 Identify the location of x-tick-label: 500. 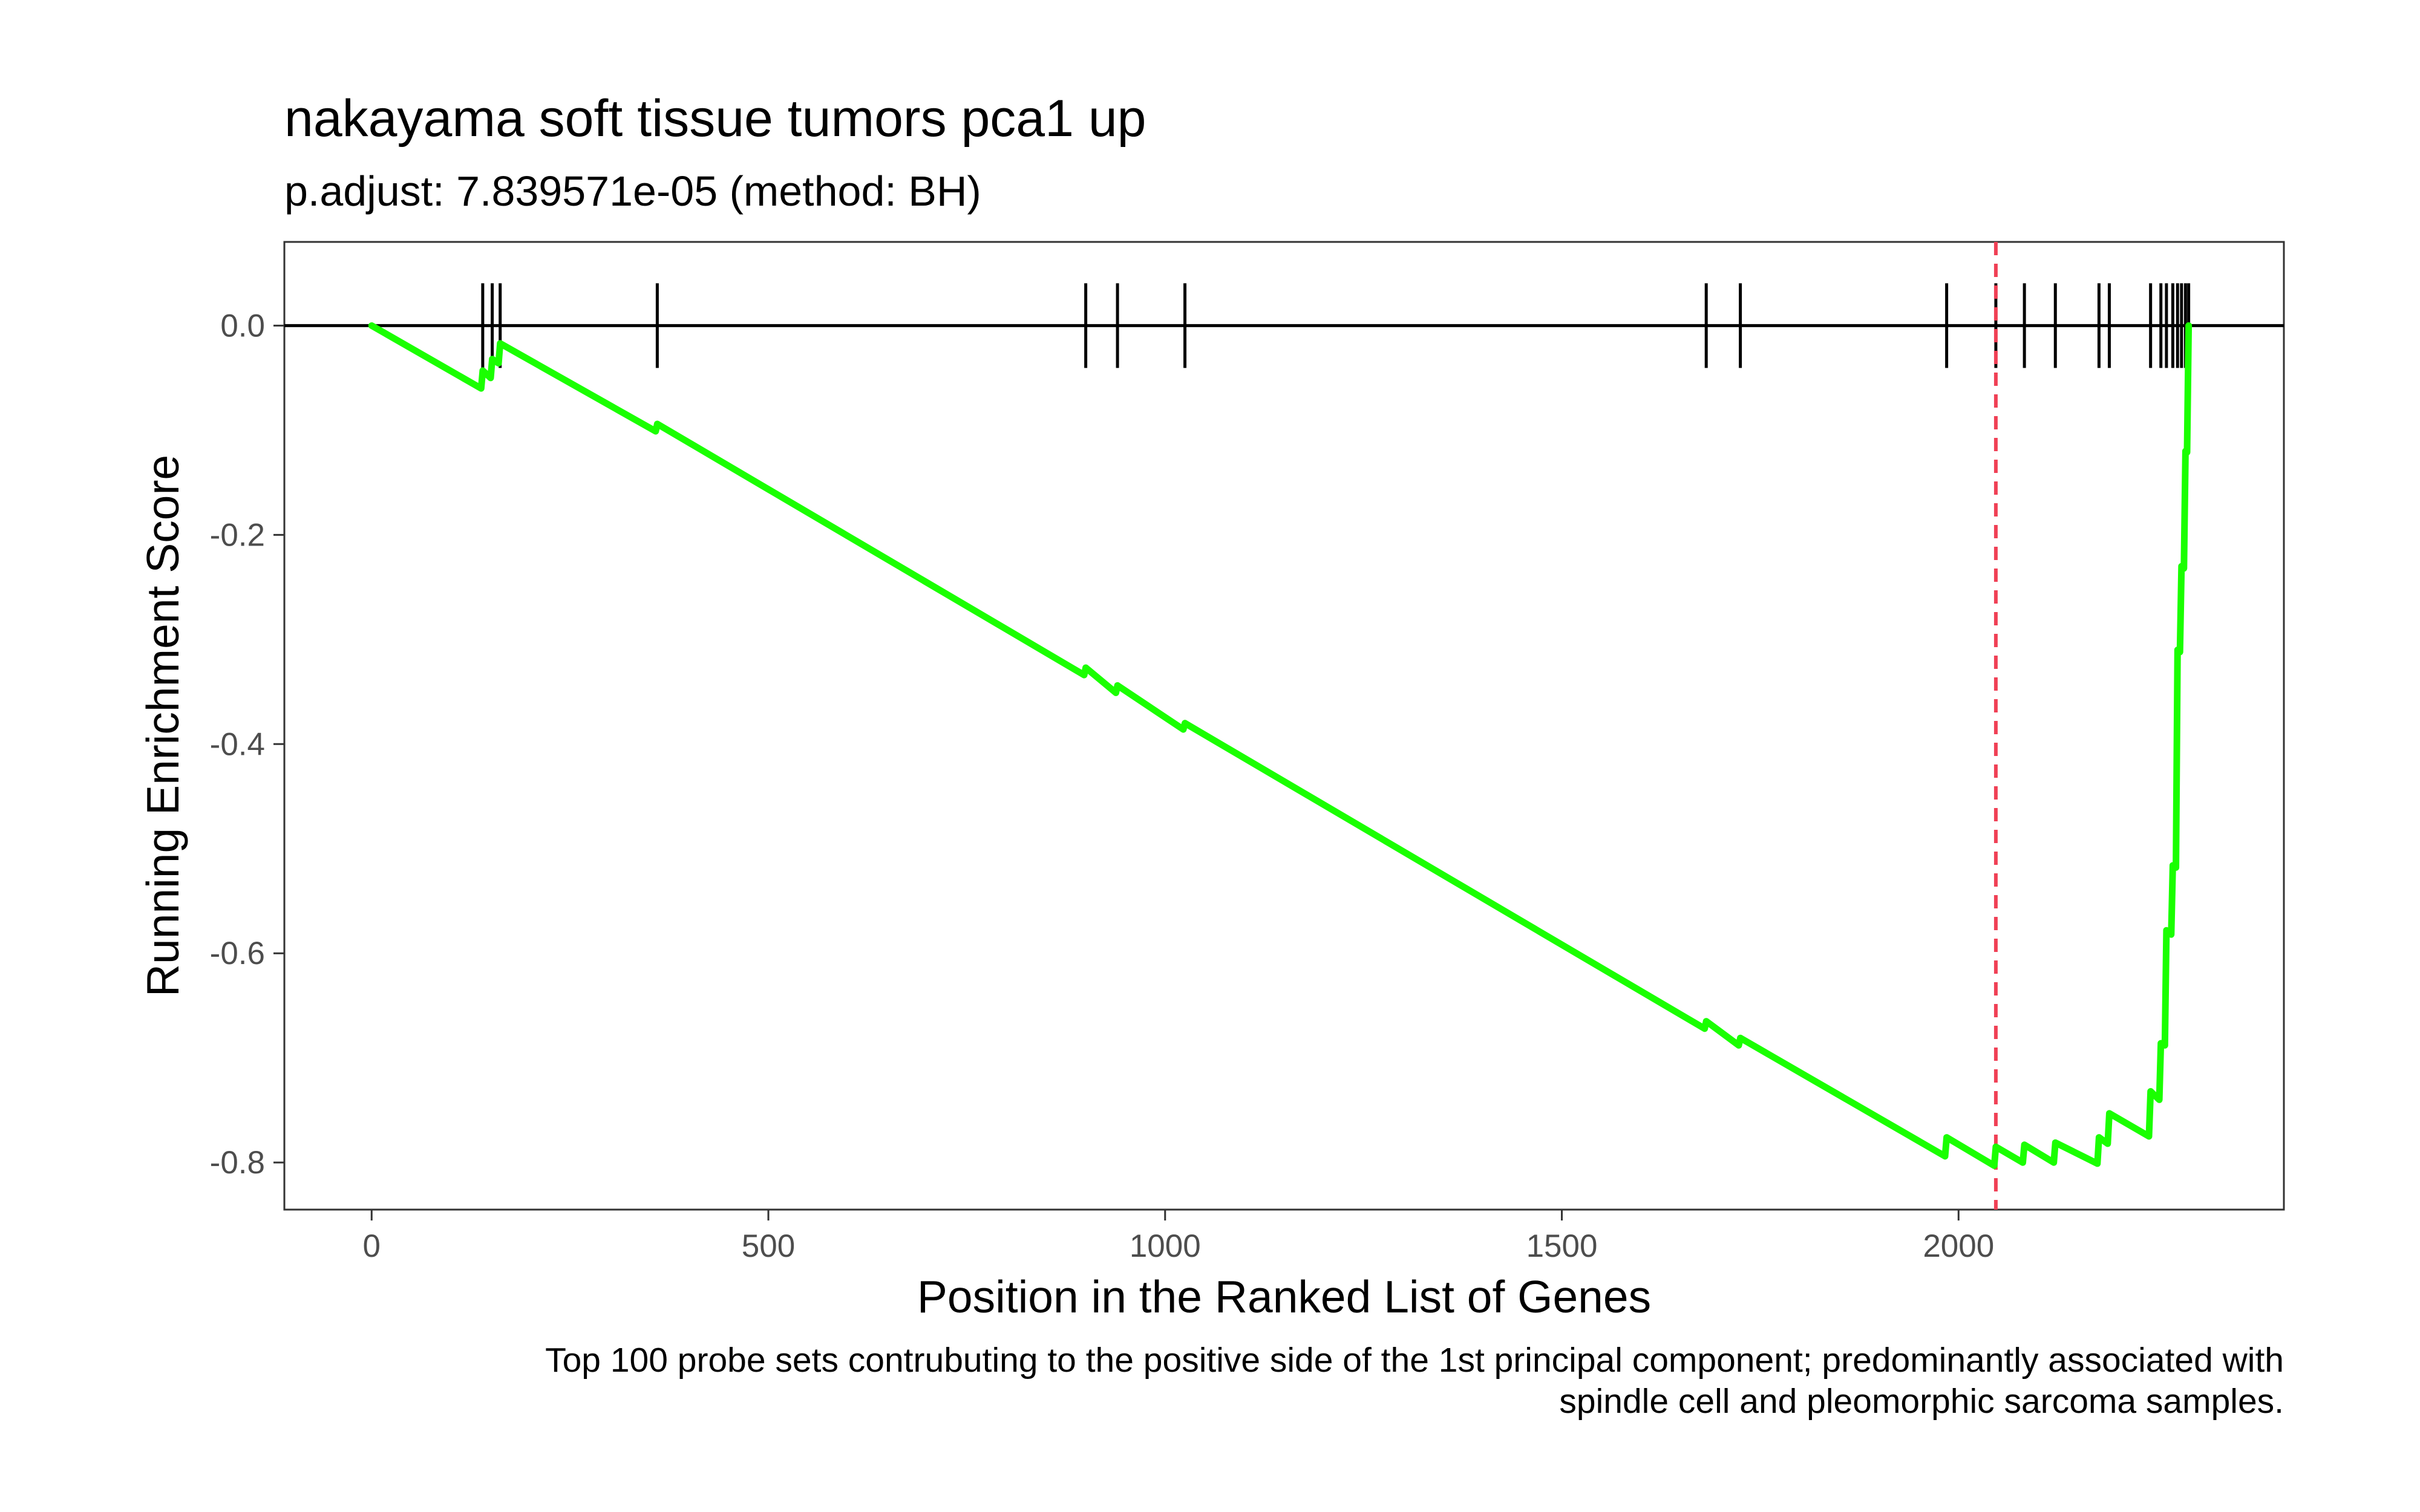
(768, 1246).